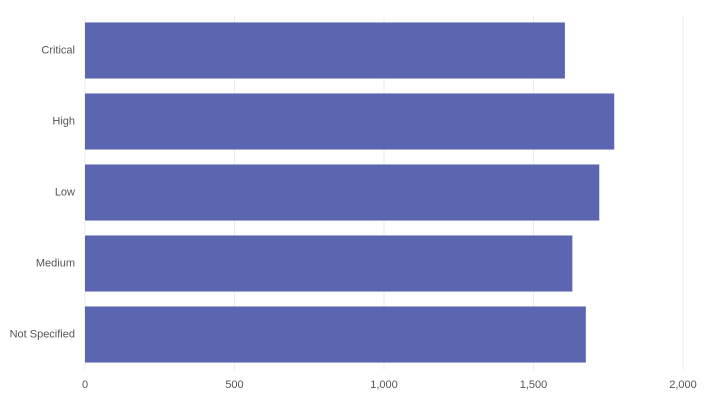 The image size is (720, 412). Describe the element at coordinates (58, 50) in the screenshot. I see `y-tick-label: Critical` at that location.